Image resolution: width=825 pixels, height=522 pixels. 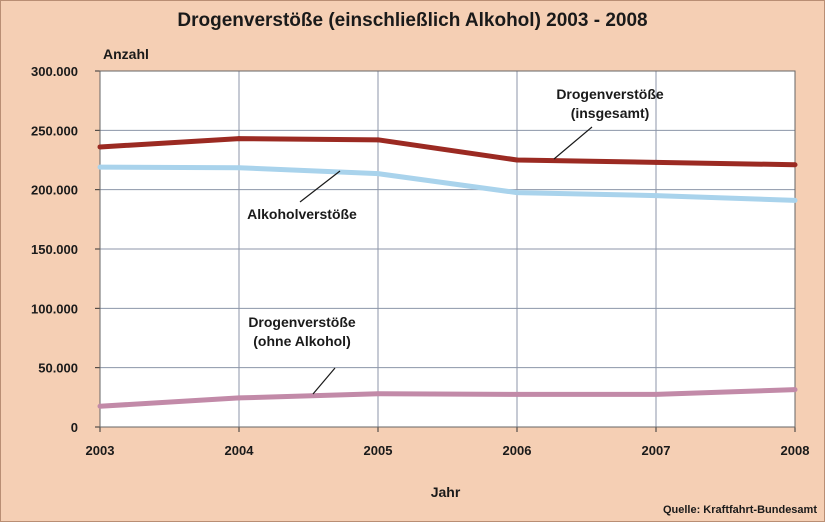 What do you see at coordinates (54, 130) in the screenshot?
I see `y-tick-label: 250.000` at bounding box center [54, 130].